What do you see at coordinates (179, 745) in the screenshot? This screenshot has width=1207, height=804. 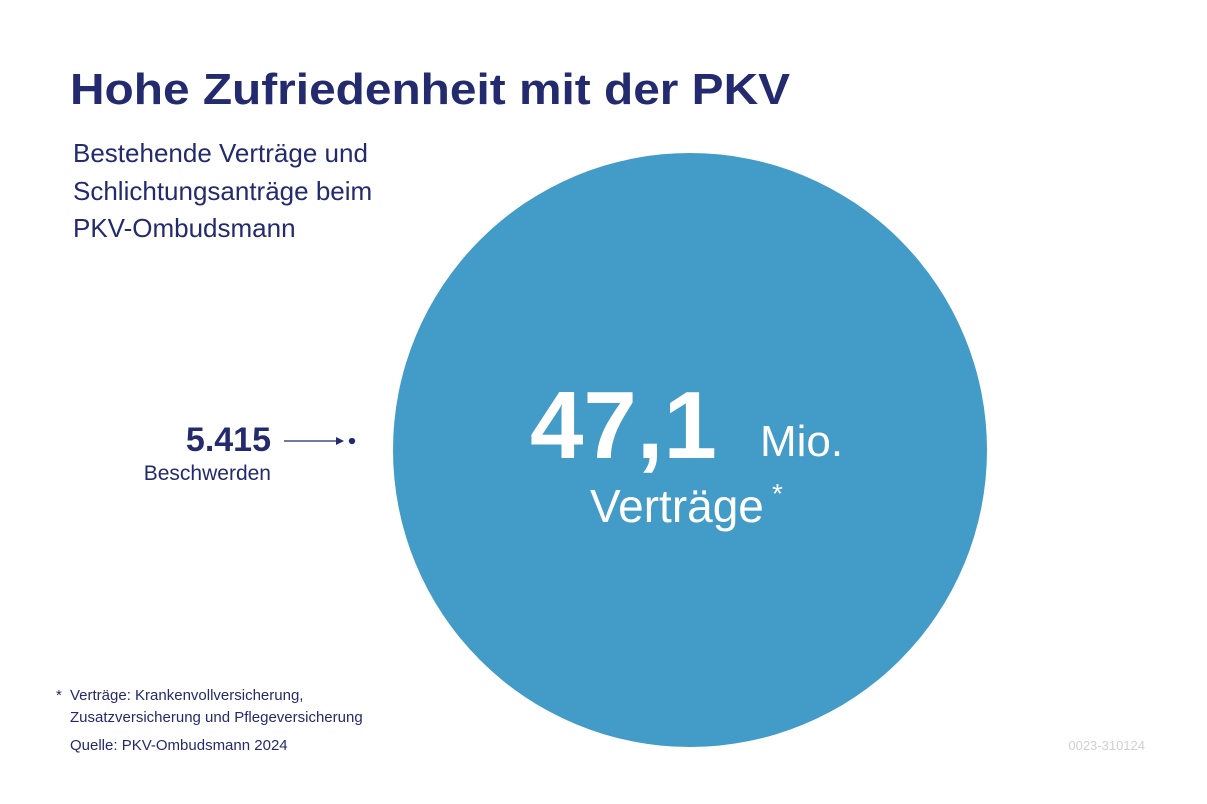 I see `source: Quelle: PKV-Ombudsmann 2024` at bounding box center [179, 745].